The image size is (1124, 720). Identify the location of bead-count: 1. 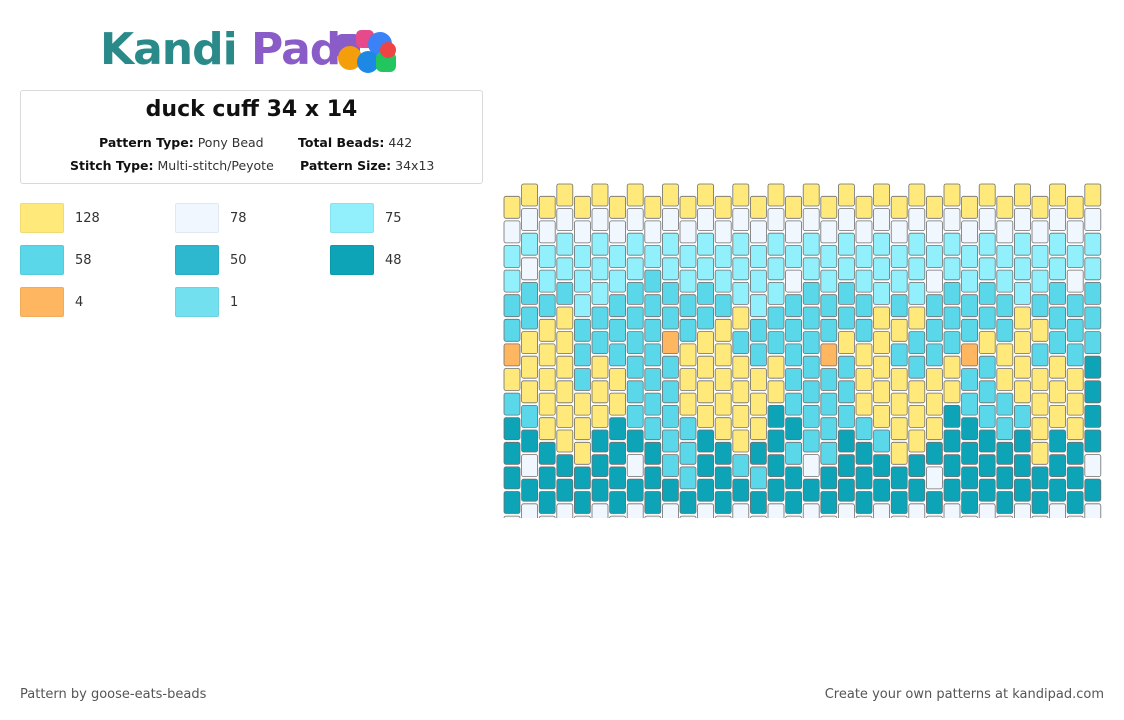
(234, 302).